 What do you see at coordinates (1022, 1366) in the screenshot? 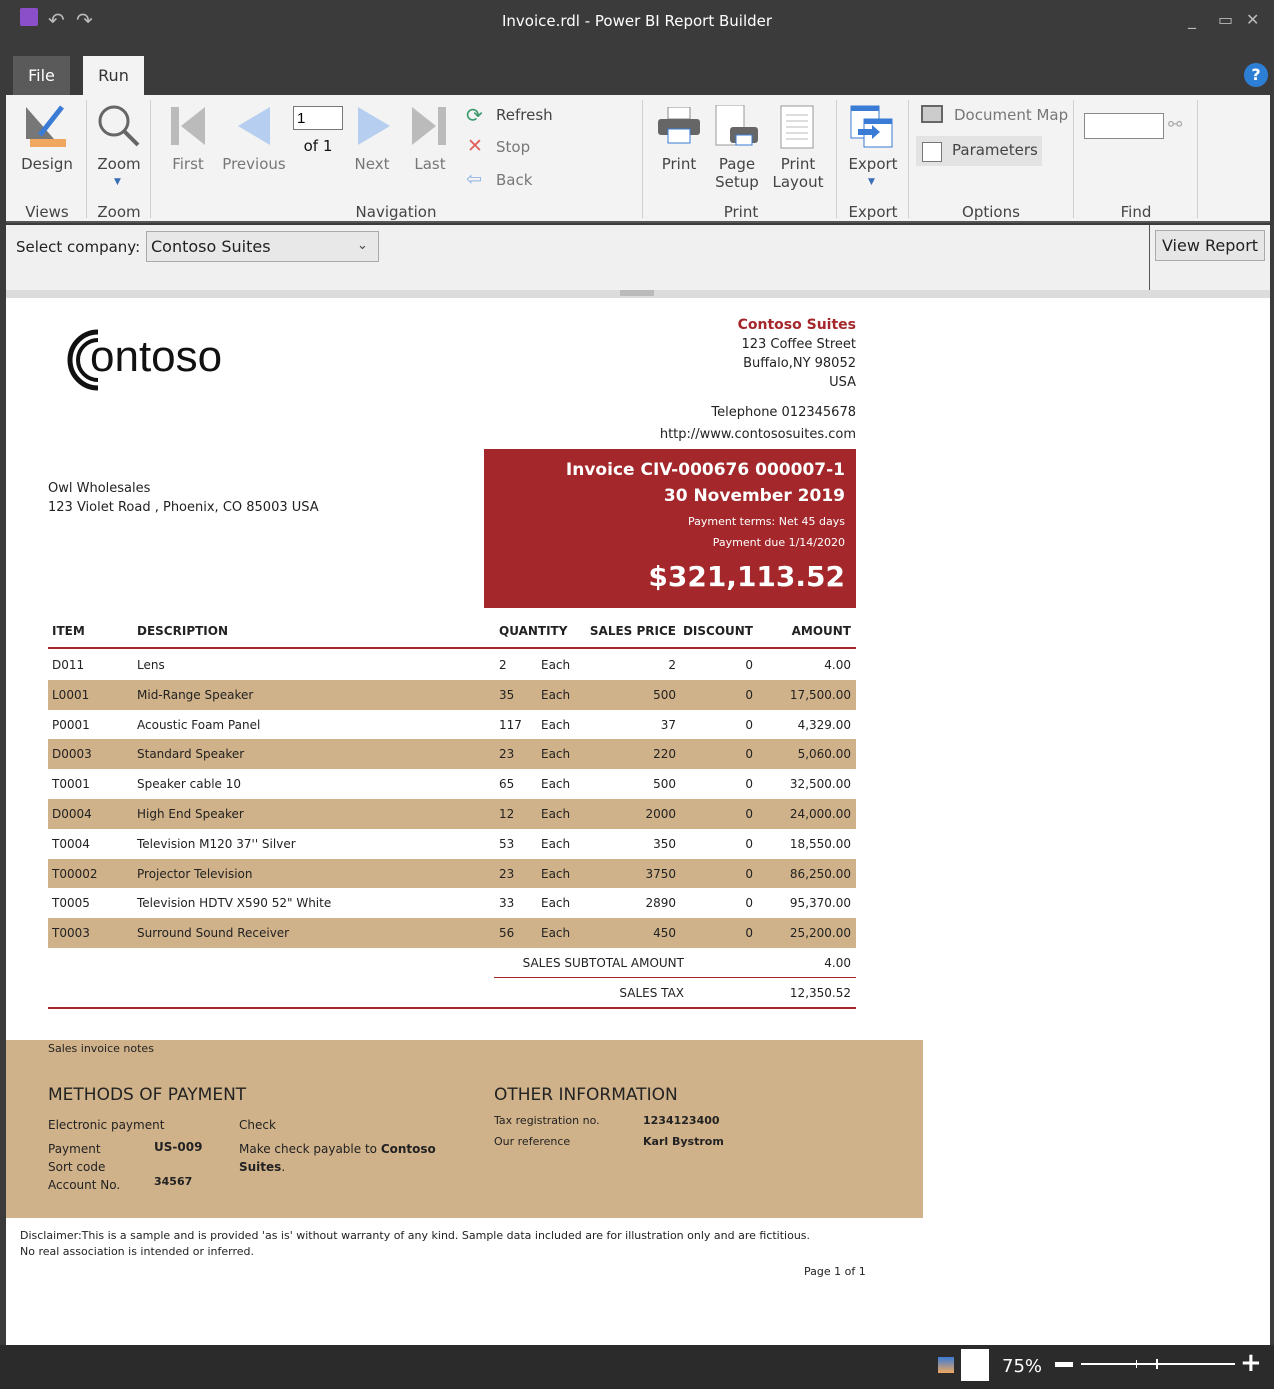
I see `zoom-level: 75%` at bounding box center [1022, 1366].